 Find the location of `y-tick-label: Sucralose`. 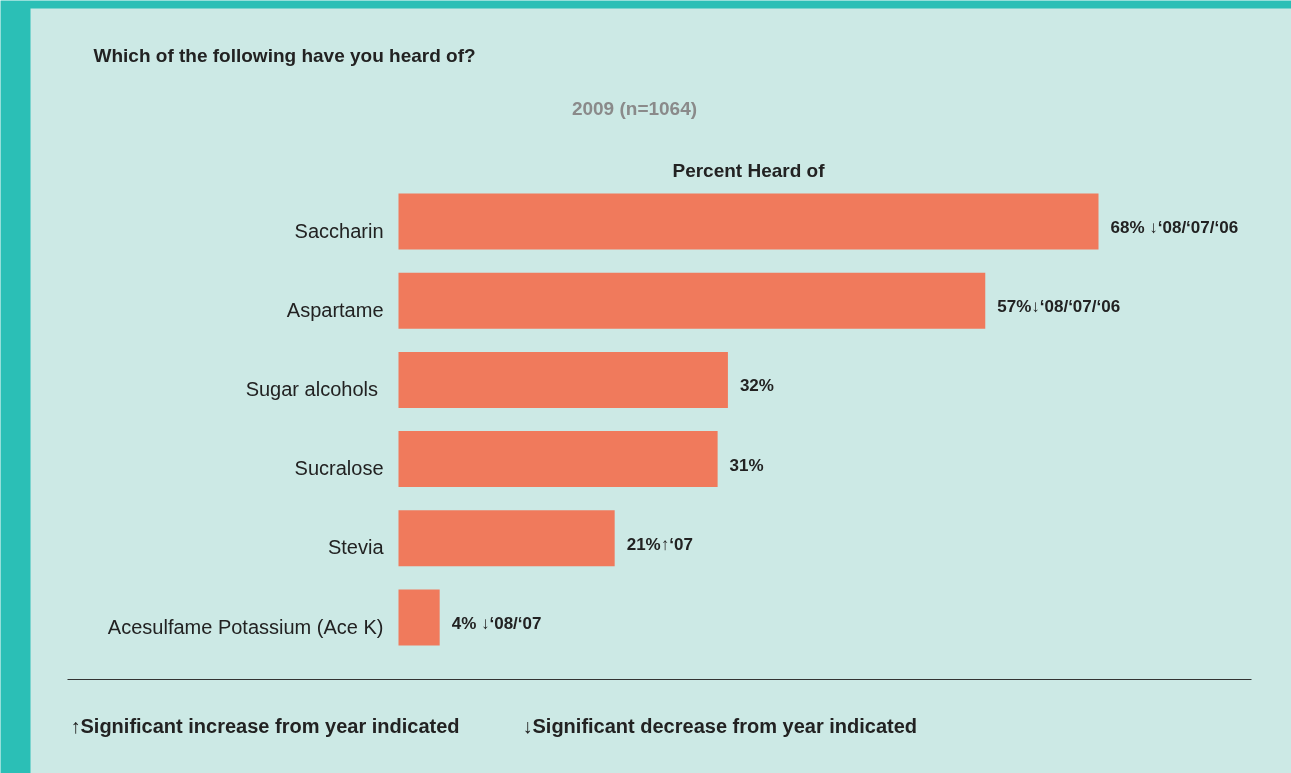

y-tick-label: Sucralose is located at coordinates (339, 468).